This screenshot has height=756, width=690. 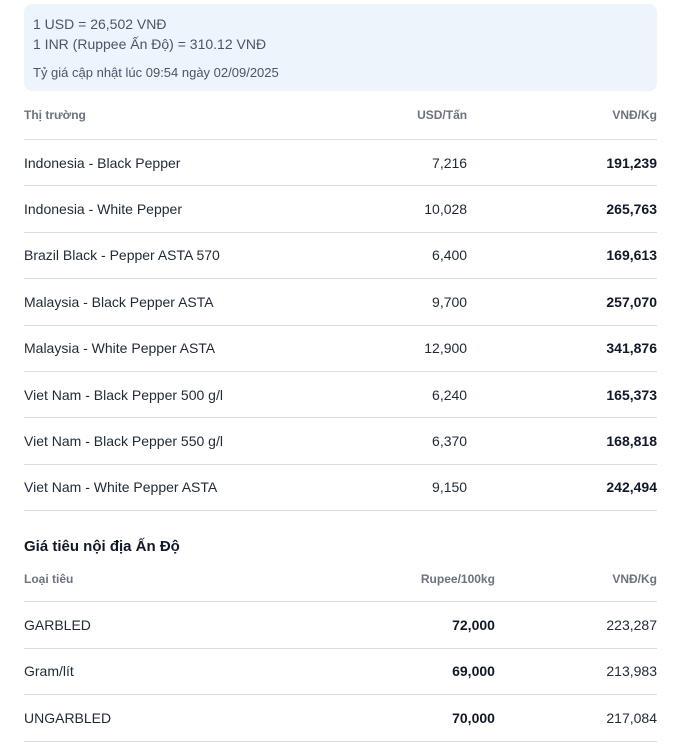 I want to click on vnd-price: 257,070, so click(x=562, y=302).